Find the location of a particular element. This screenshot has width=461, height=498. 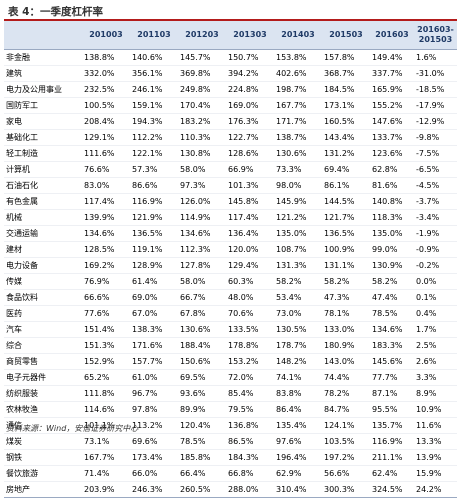

change-cell: -12.9% is located at coordinates (435, 121).